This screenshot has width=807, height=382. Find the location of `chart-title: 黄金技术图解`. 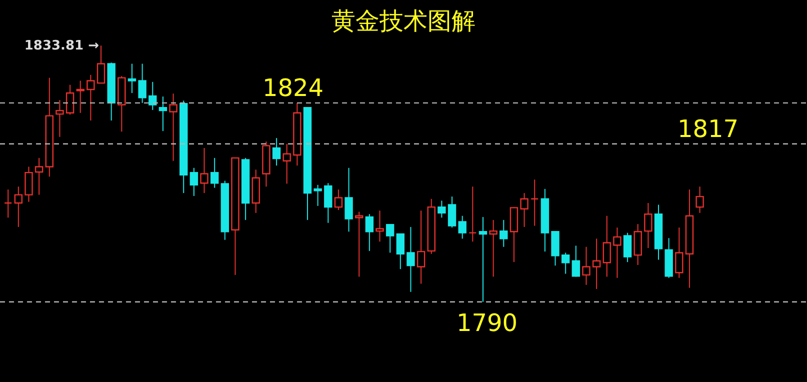

chart-title: 黄金技术图解 is located at coordinates (404, 21).